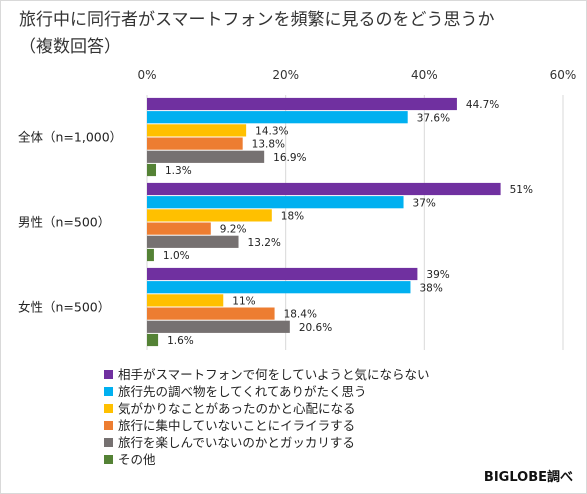 This screenshot has height=494, width=587. What do you see at coordinates (176, 256) in the screenshot?
I see `data-label: 1.0%` at bounding box center [176, 256].